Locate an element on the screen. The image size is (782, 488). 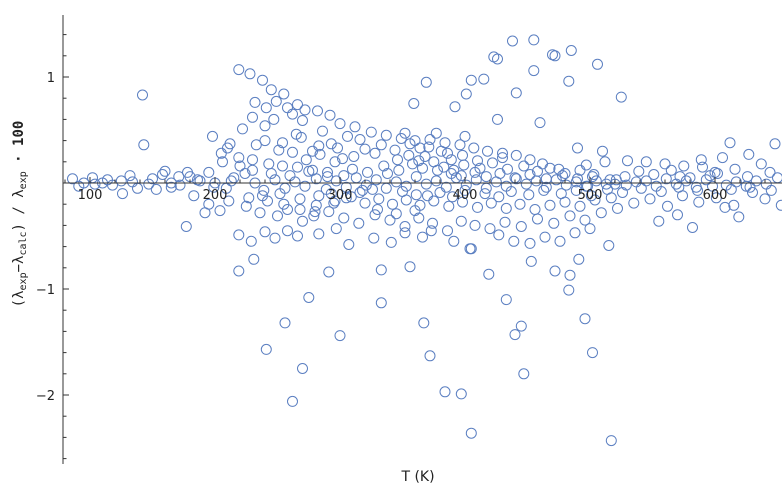
y-tick-label: 1 is located at coordinates (51, 78).